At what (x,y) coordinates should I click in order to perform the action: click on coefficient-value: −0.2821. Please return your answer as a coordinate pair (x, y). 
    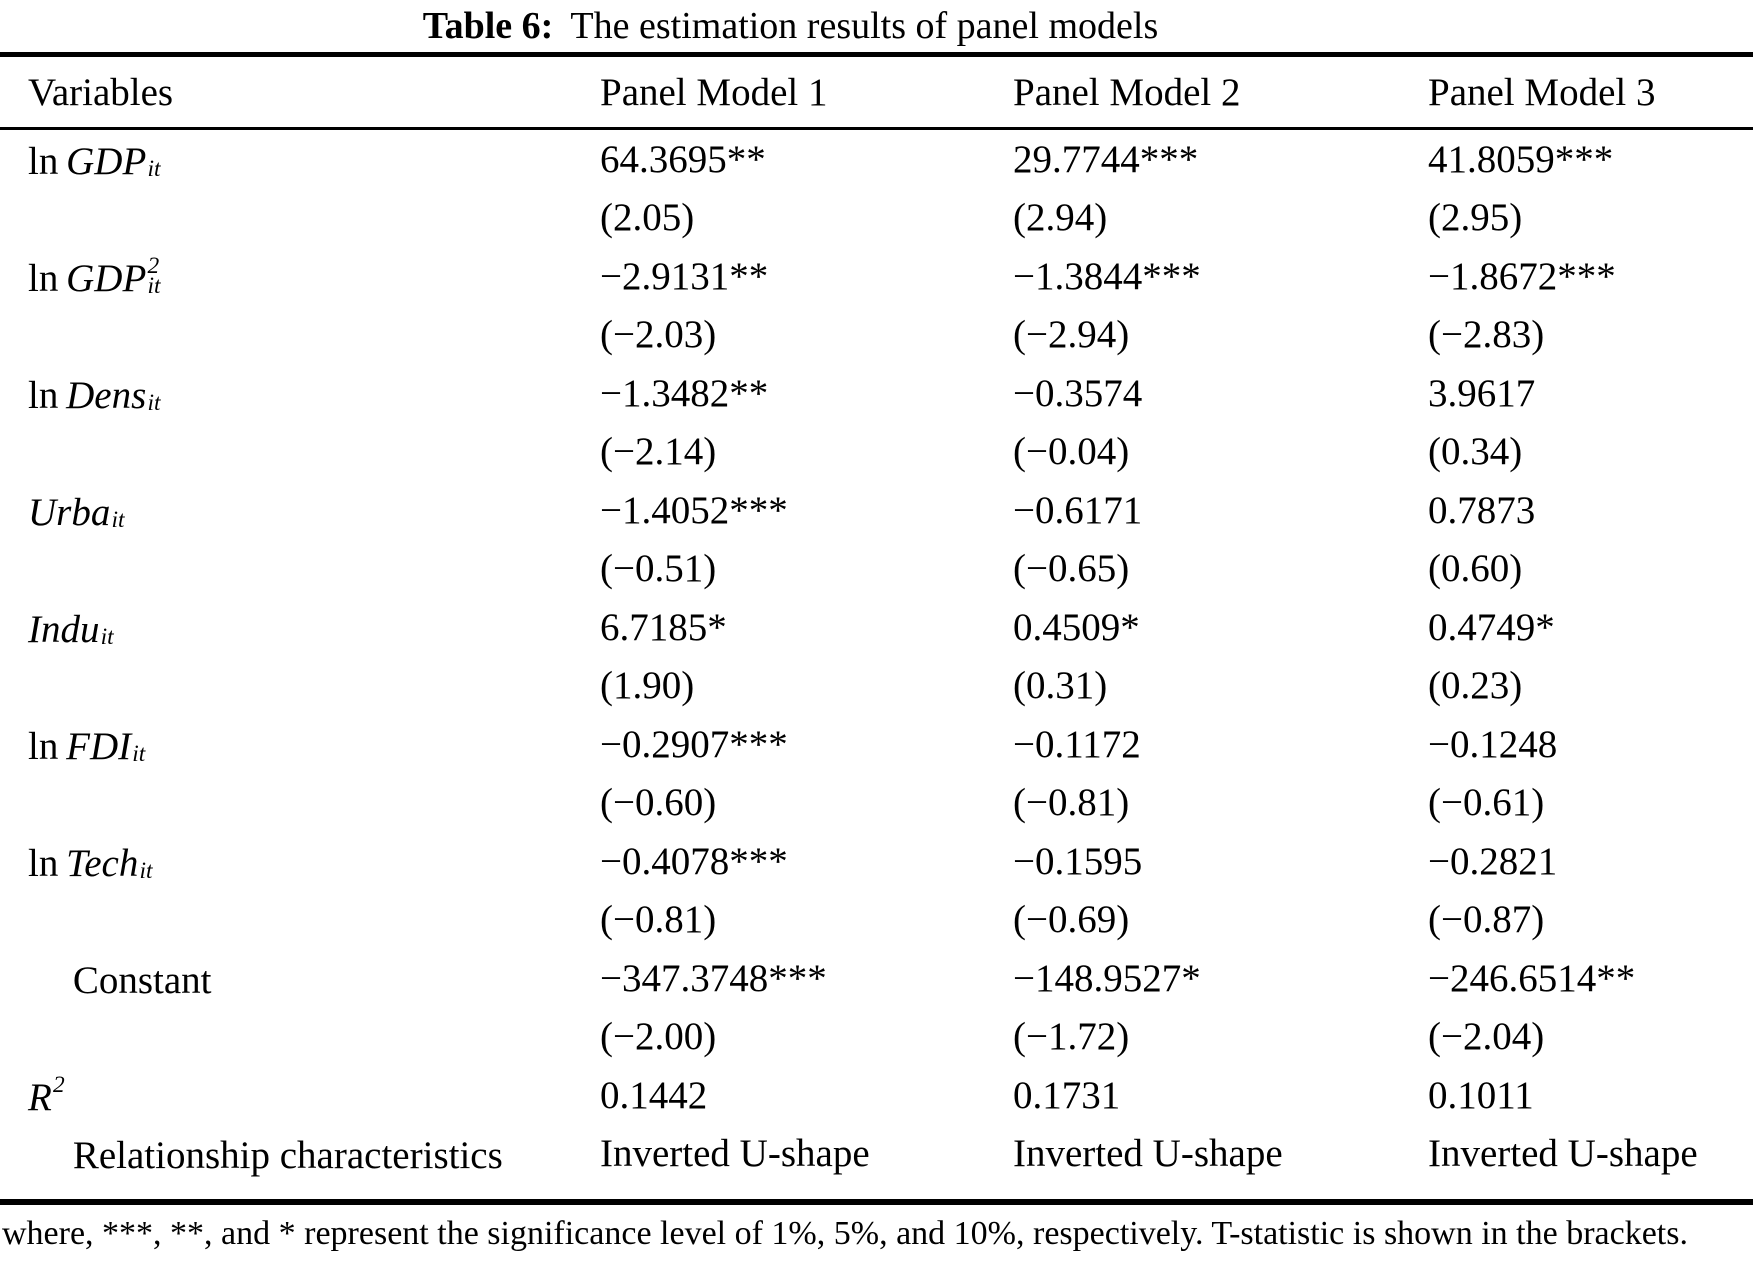
    Looking at the image, I should click on (1493, 861).